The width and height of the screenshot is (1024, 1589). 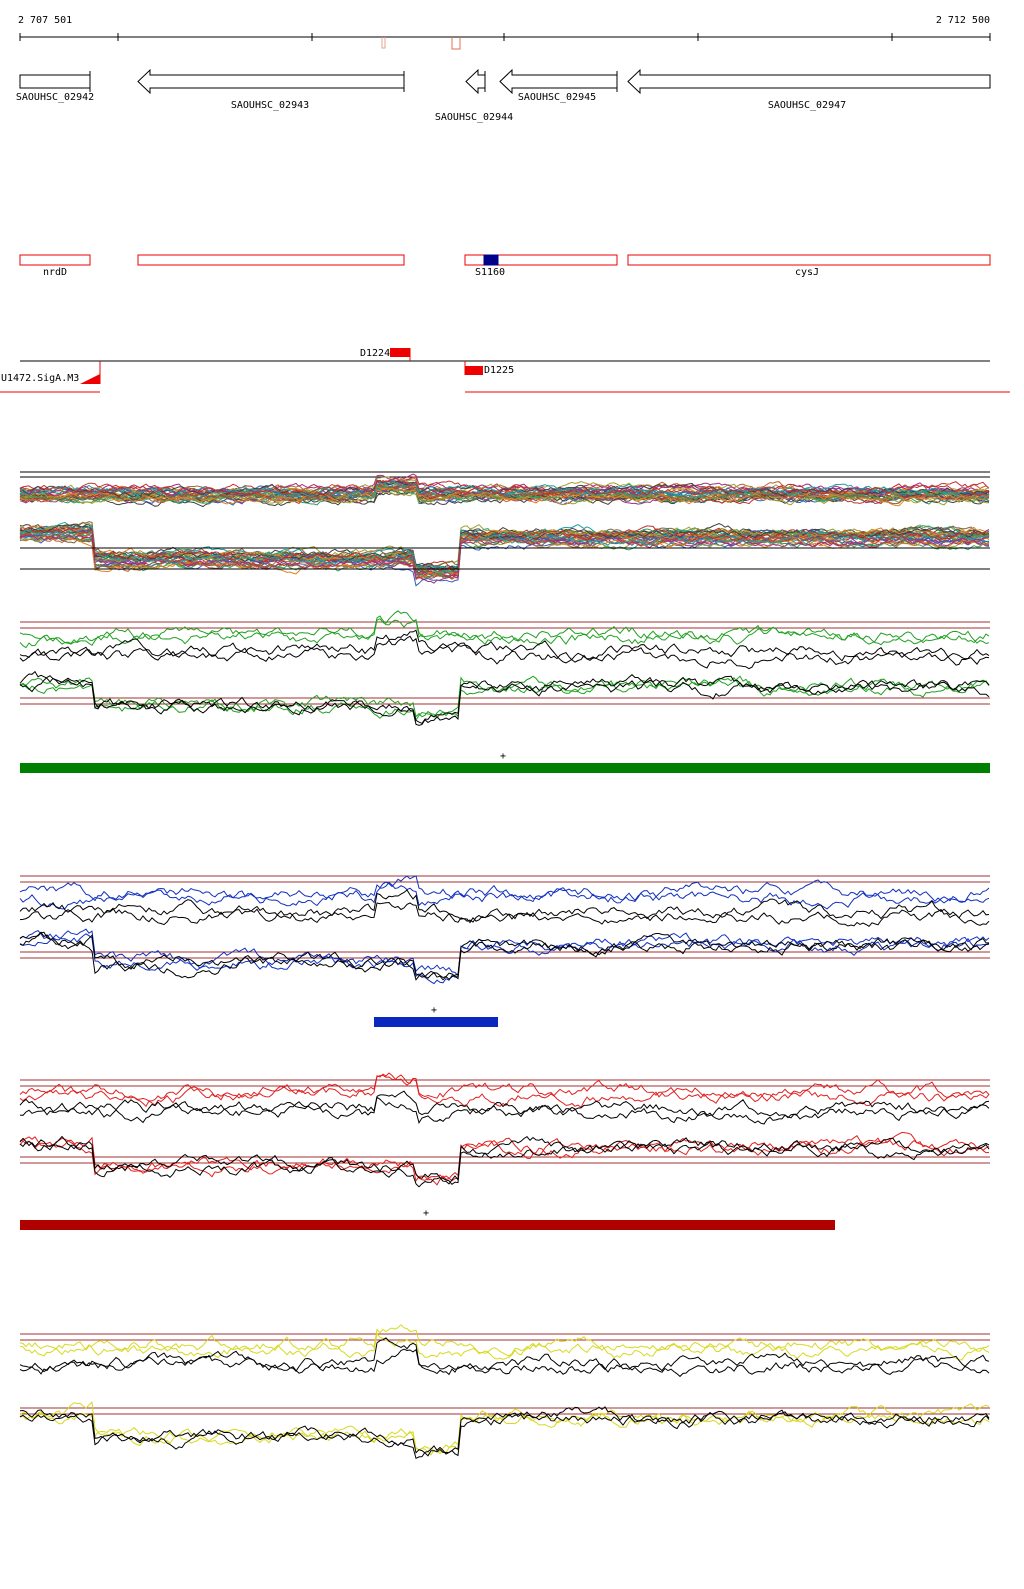 I want to click on gene-label: SAOUHSC_02942, so click(x=55, y=97).